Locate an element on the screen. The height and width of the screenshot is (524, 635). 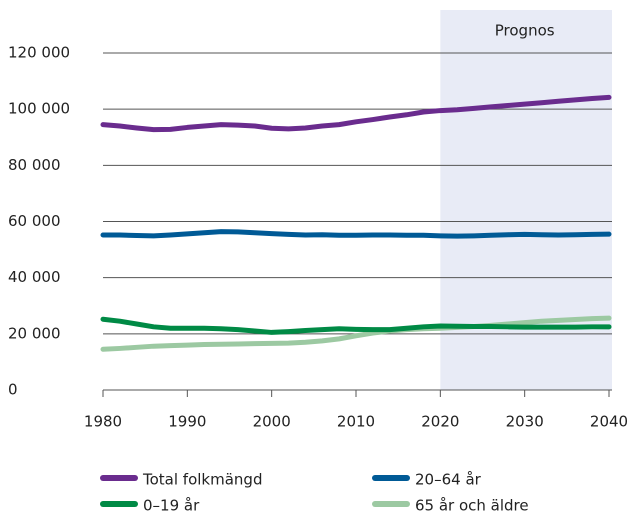
y-tick-label: 100 000 is located at coordinates (39, 109).